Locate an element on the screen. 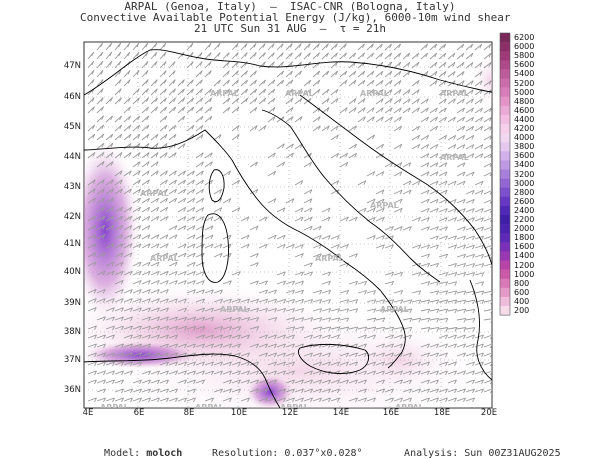 The height and width of the screenshot is (459, 600). lon-label: 12E is located at coordinates (290, 413).